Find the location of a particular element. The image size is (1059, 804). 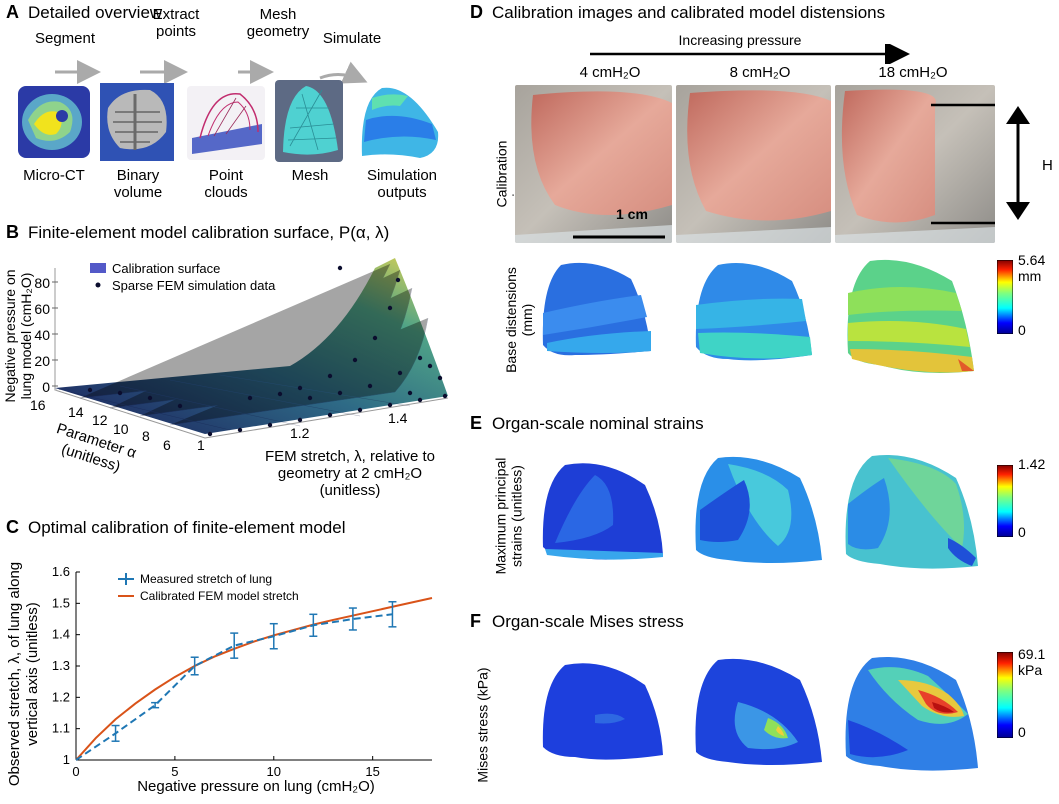

panel-f-label: F is located at coordinates (475, 621).